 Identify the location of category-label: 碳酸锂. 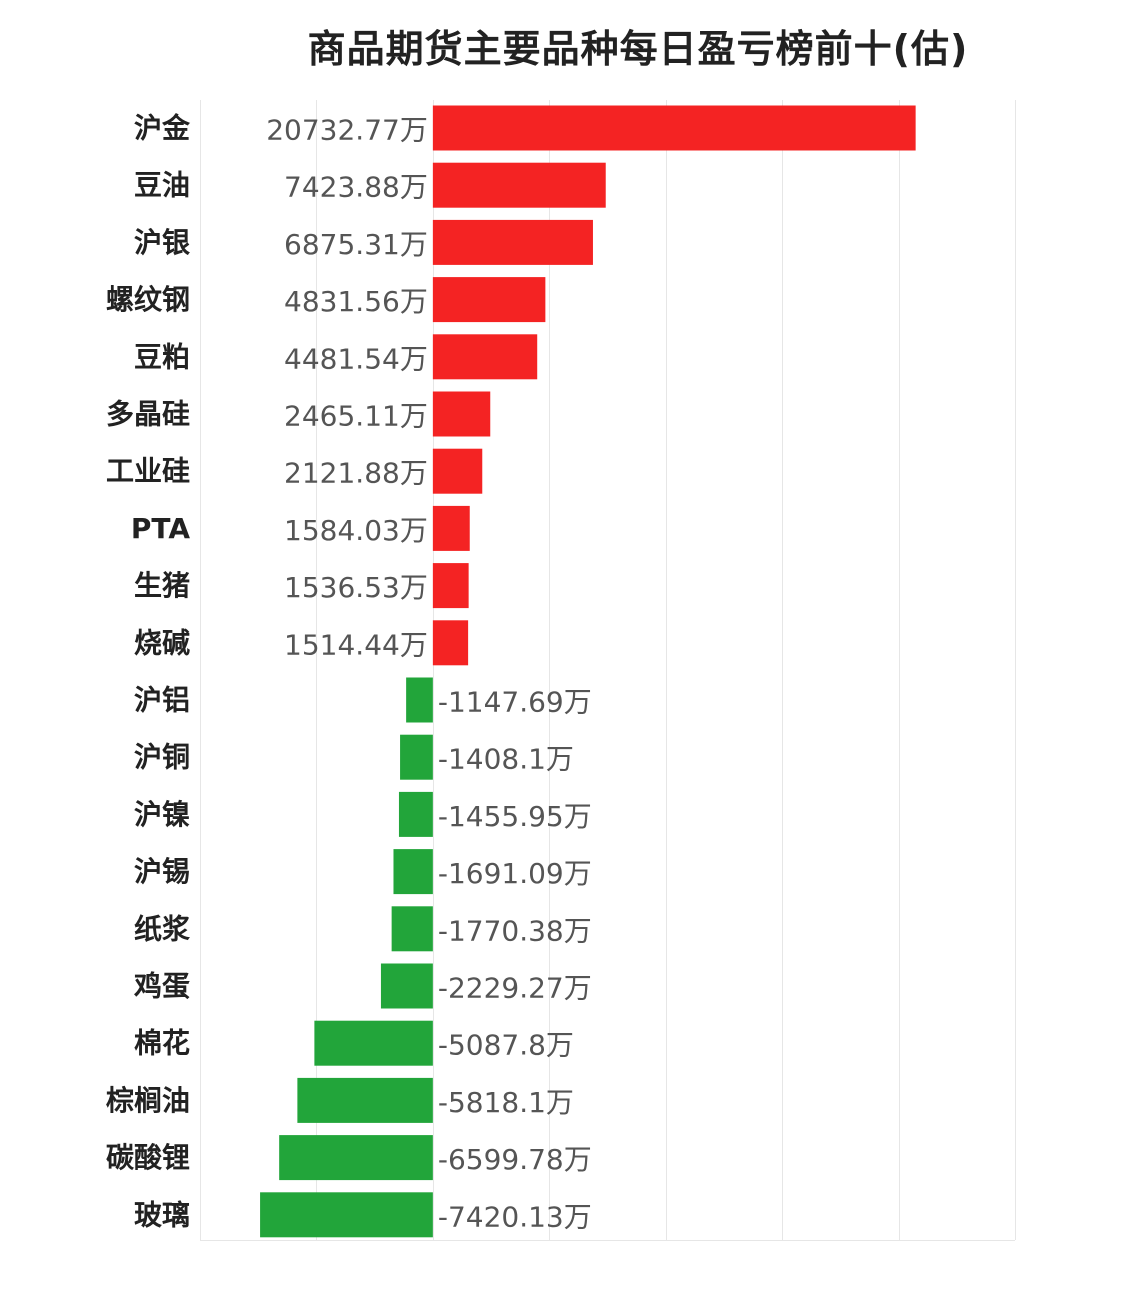
(148, 1157).